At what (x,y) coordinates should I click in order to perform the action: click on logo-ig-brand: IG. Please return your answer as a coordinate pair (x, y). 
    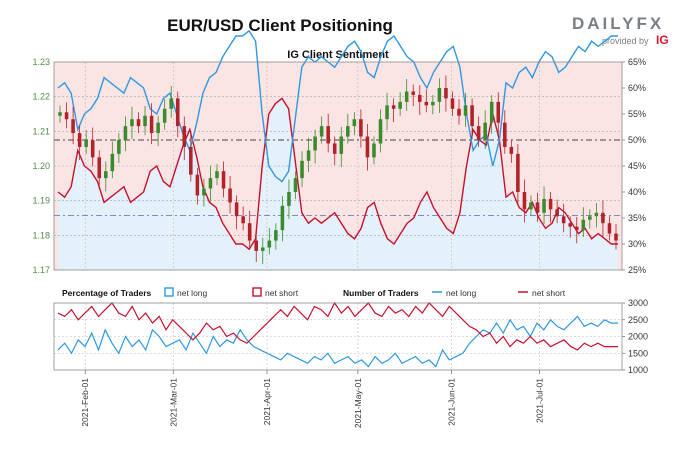
    Looking at the image, I should click on (662, 40).